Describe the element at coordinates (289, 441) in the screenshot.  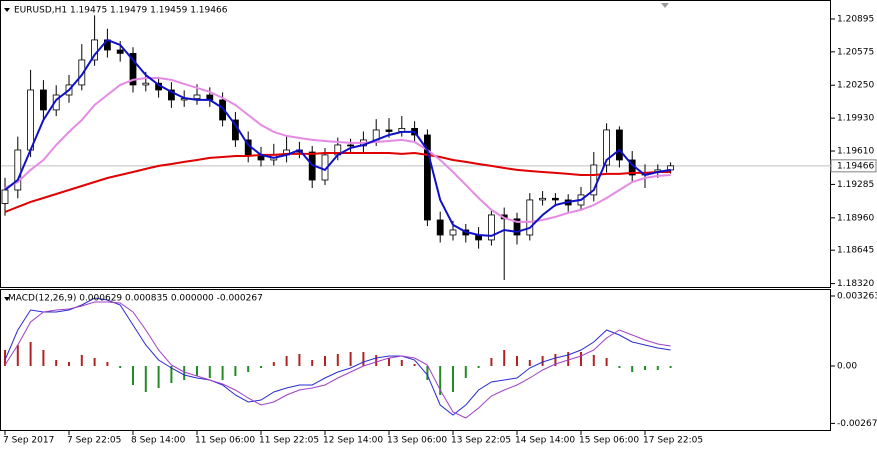
I see `x-tick-label: 11 Sep 22:05` at that location.